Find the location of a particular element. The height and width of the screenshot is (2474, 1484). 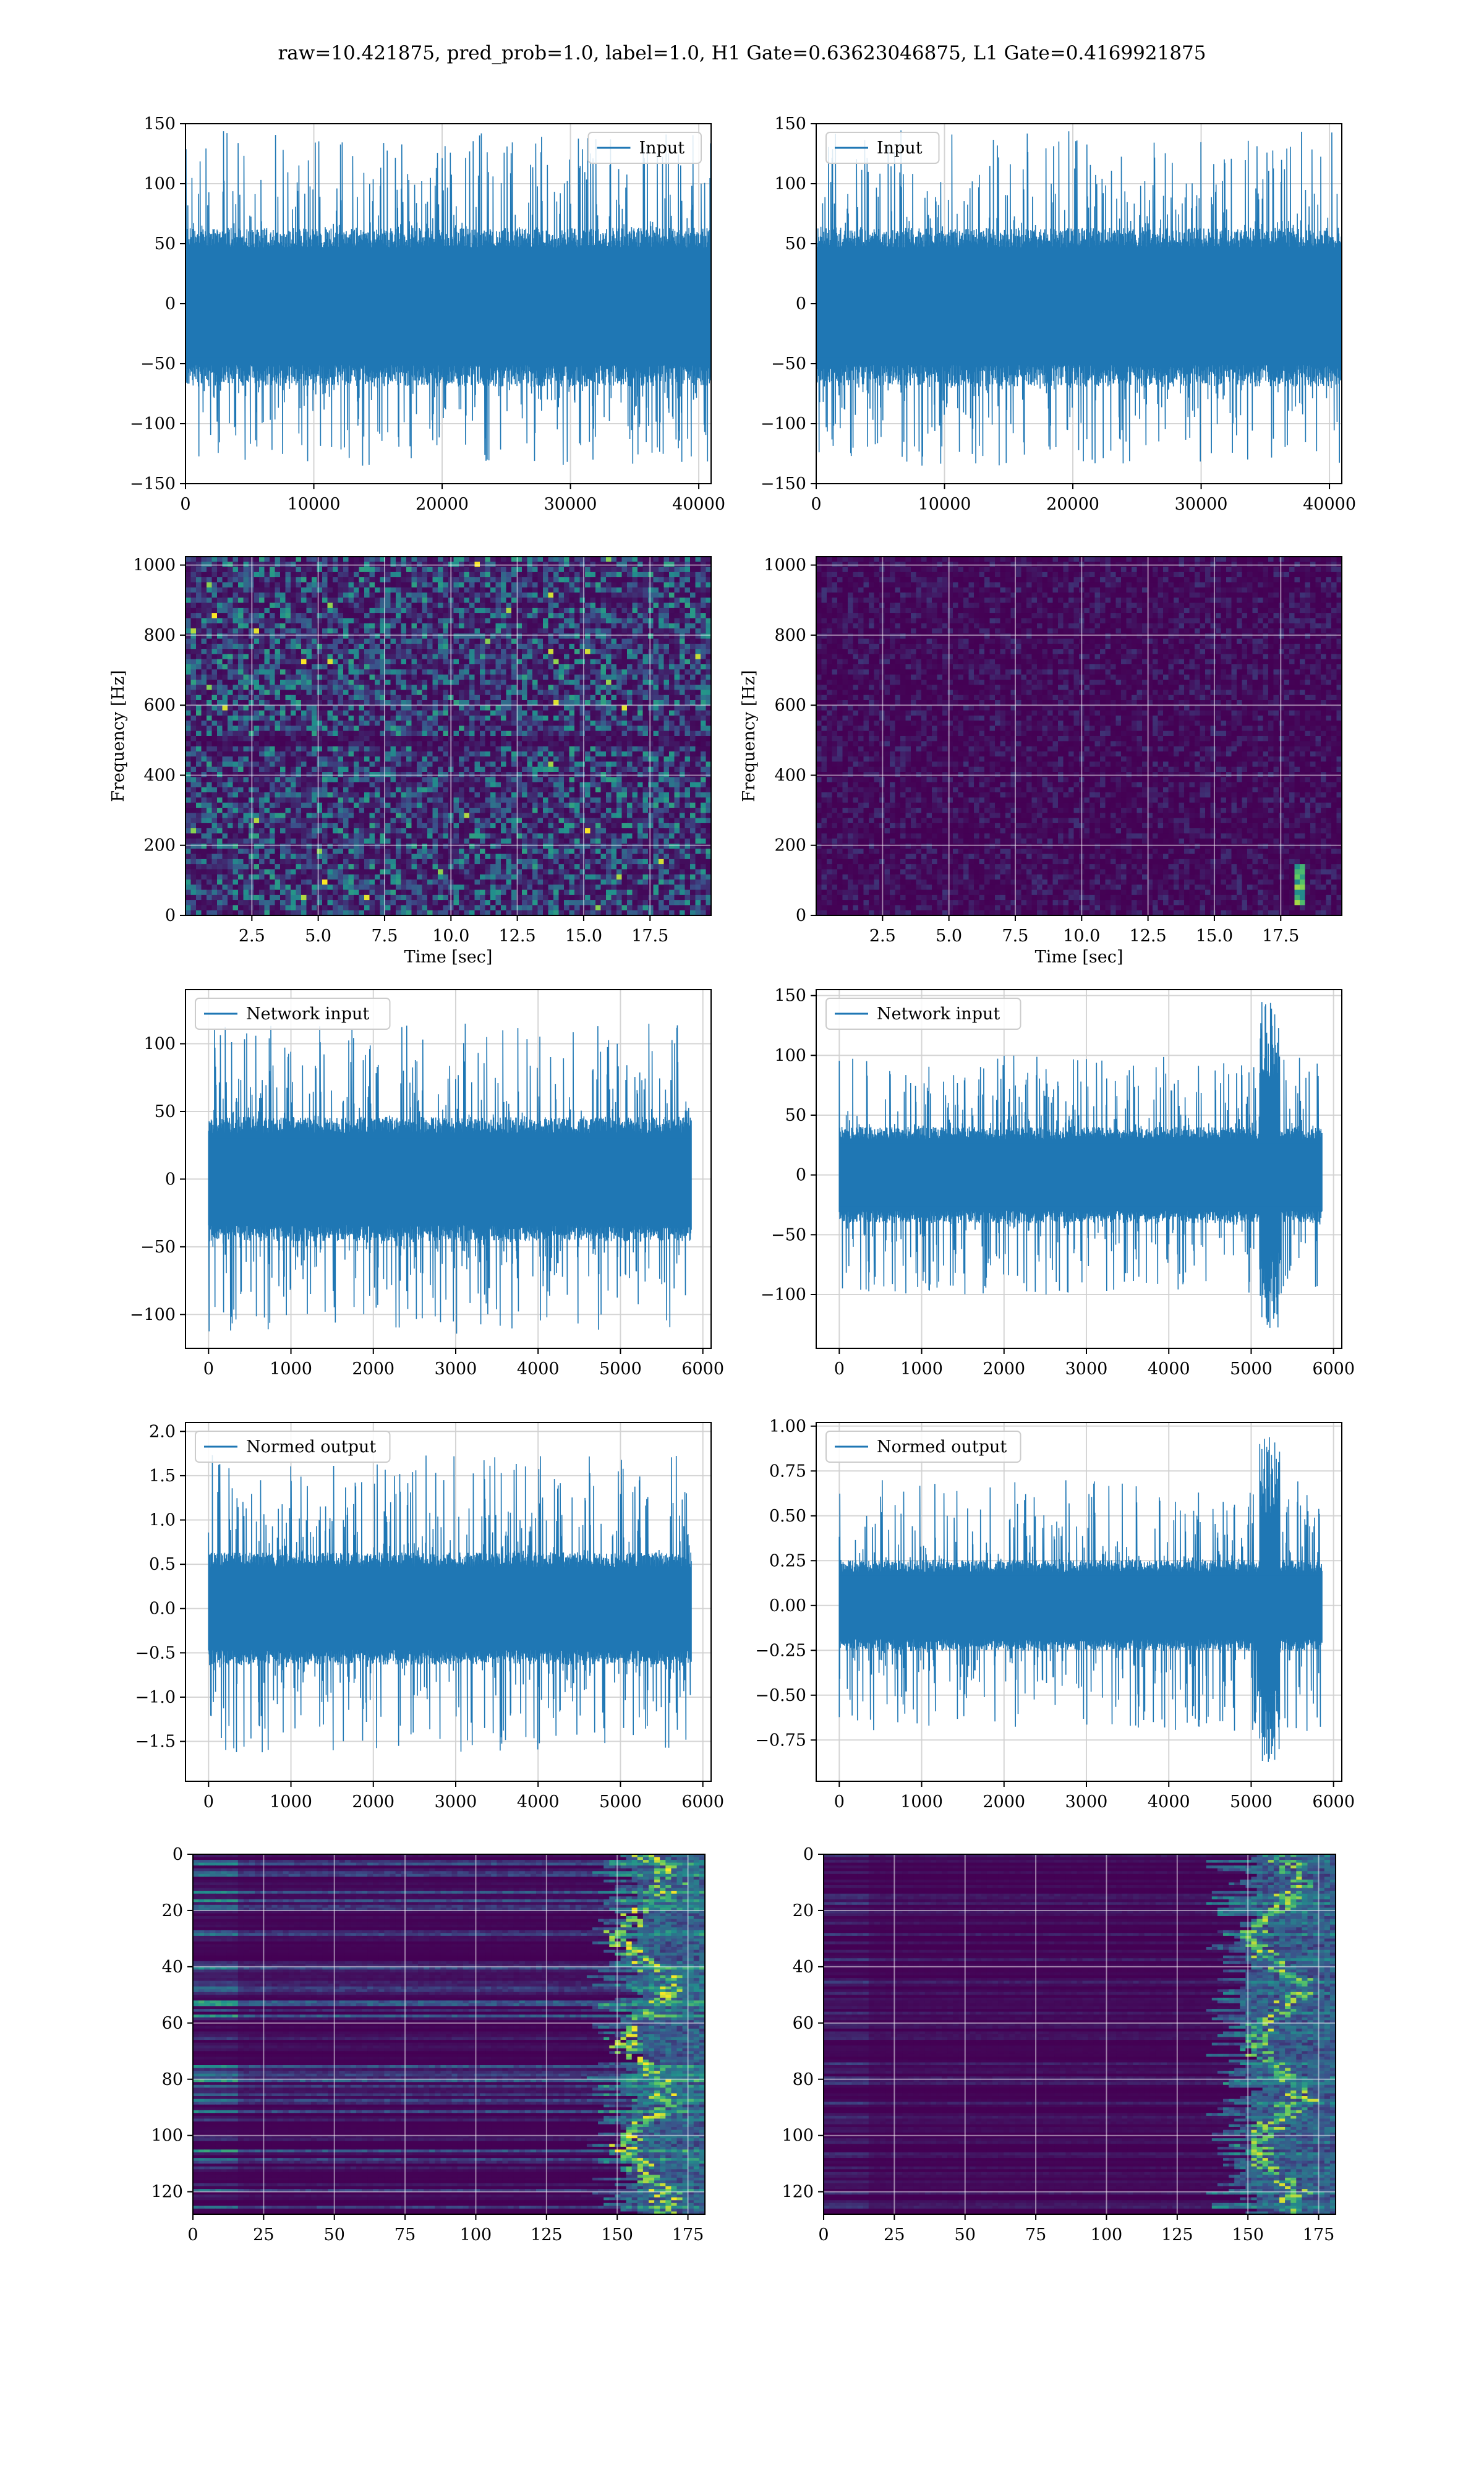

x-tick-label: 75 is located at coordinates (1035, 2235).